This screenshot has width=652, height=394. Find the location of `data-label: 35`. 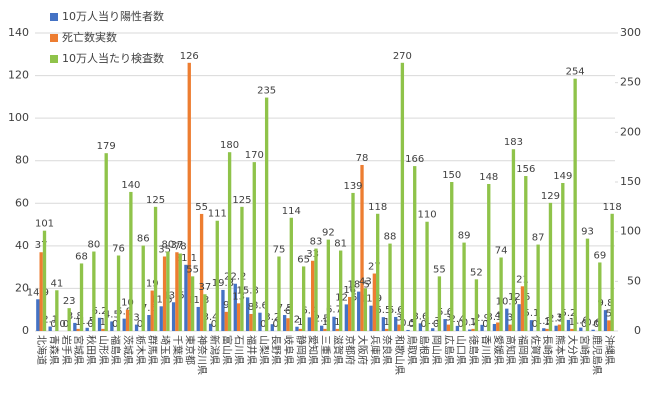

data-label: 35 is located at coordinates (164, 250).